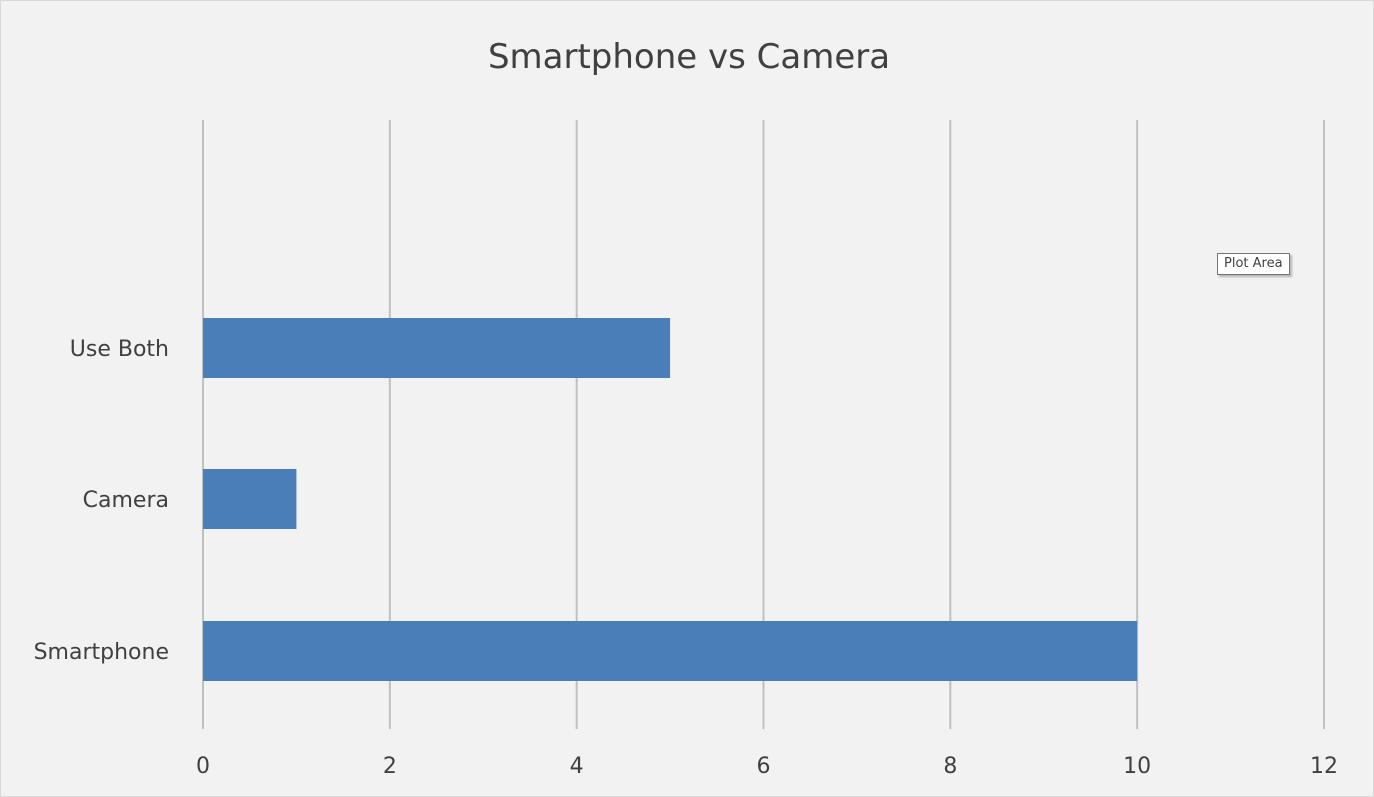  Describe the element at coordinates (1253, 264) in the screenshot. I see `plot-area-tooltip: Plot Area` at that location.